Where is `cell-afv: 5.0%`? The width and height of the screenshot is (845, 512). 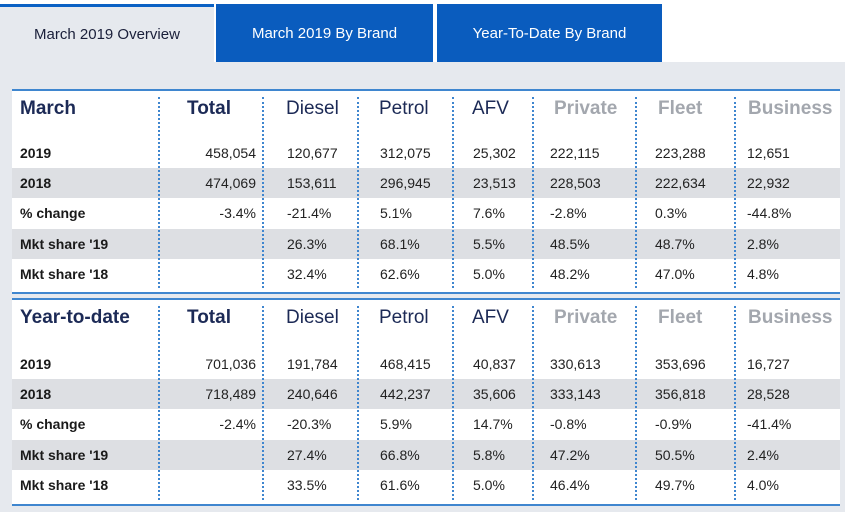 cell-afv: 5.0% is located at coordinates (489, 274).